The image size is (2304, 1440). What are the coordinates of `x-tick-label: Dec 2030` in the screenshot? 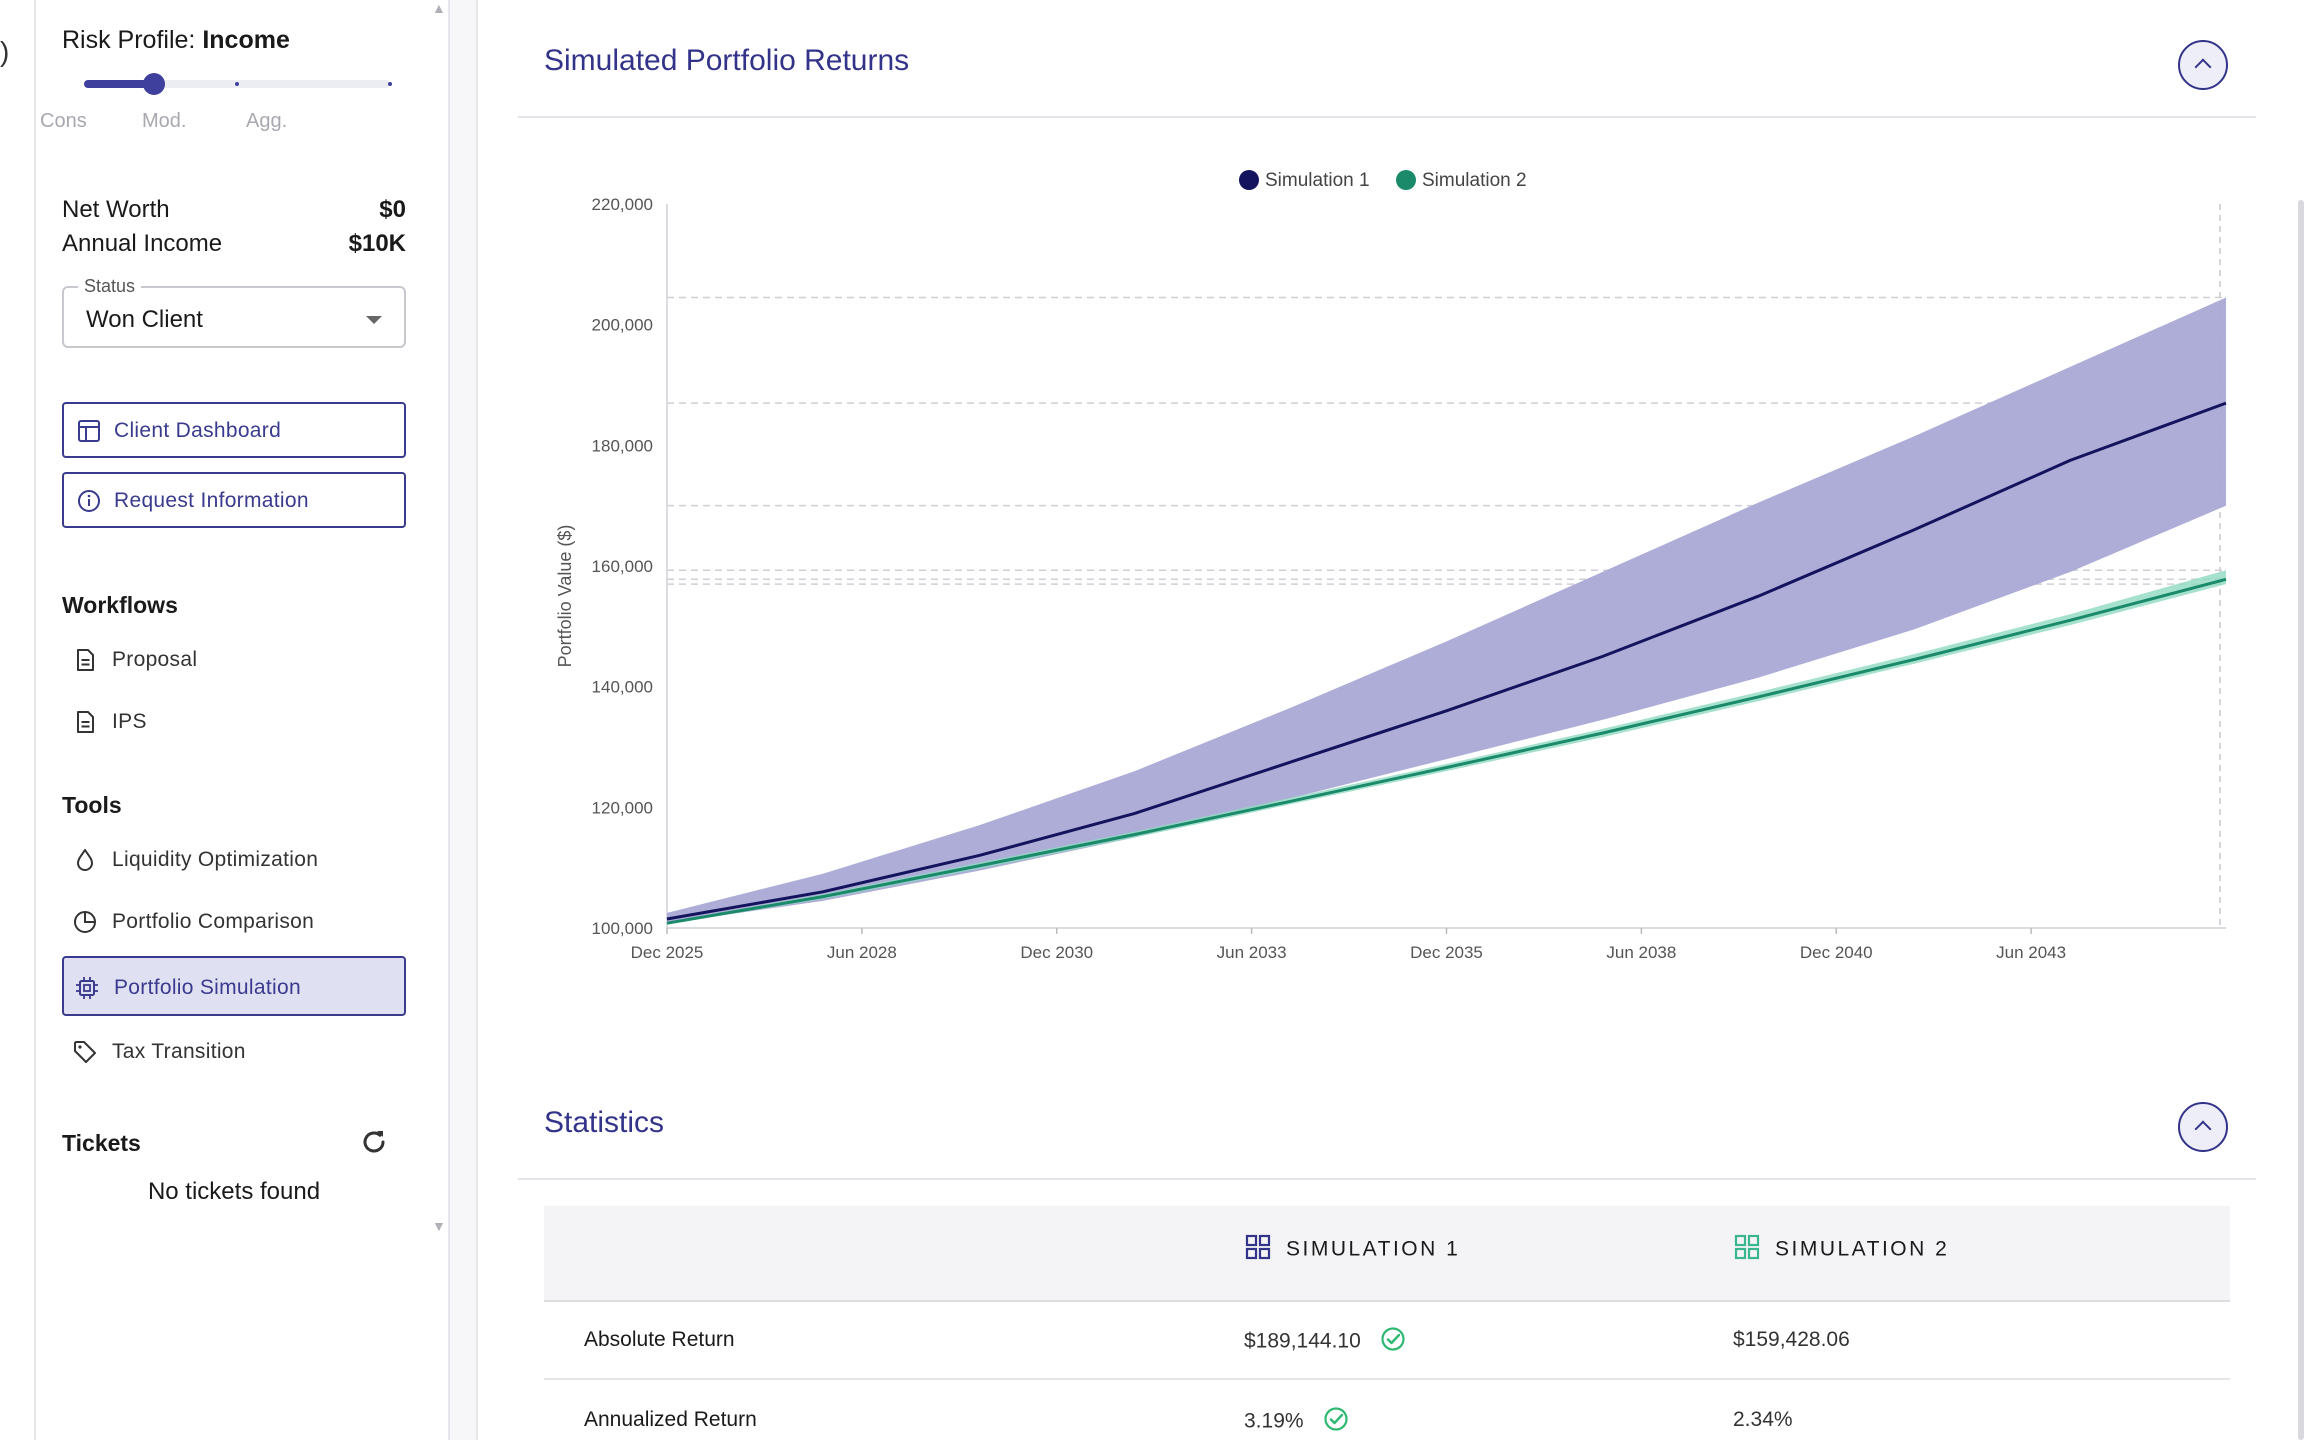 It's located at (1056, 952).